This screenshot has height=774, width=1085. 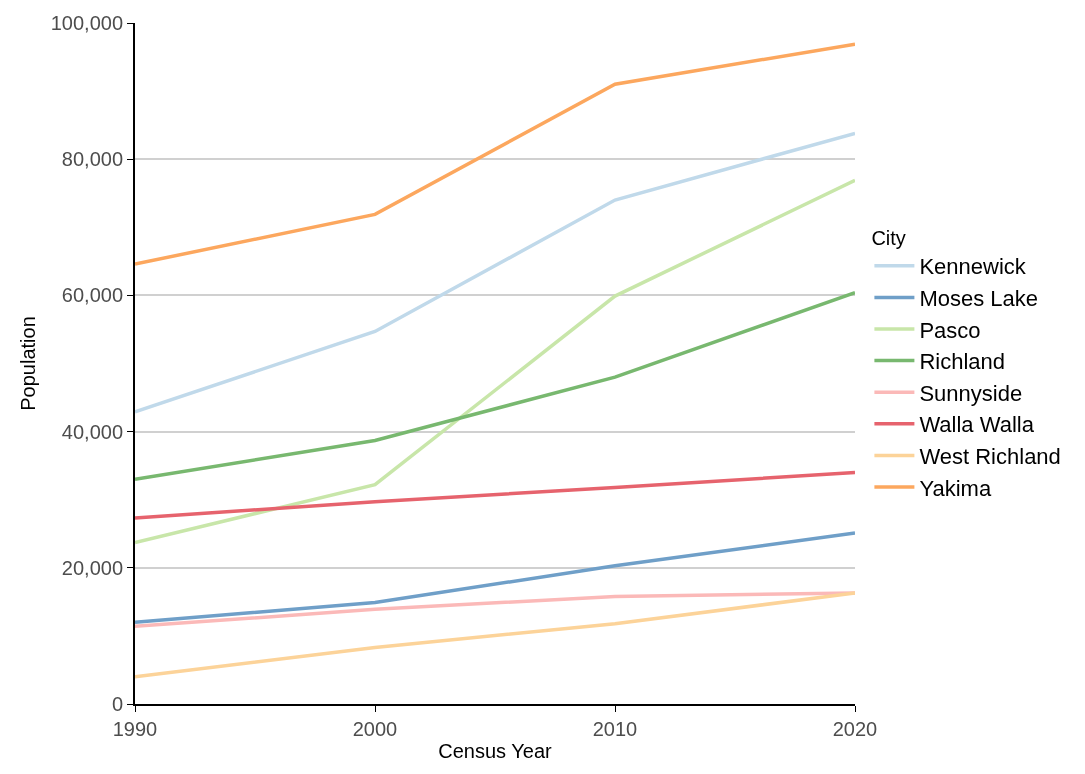 I want to click on legend-label: Sunnyside, so click(x=971, y=393).